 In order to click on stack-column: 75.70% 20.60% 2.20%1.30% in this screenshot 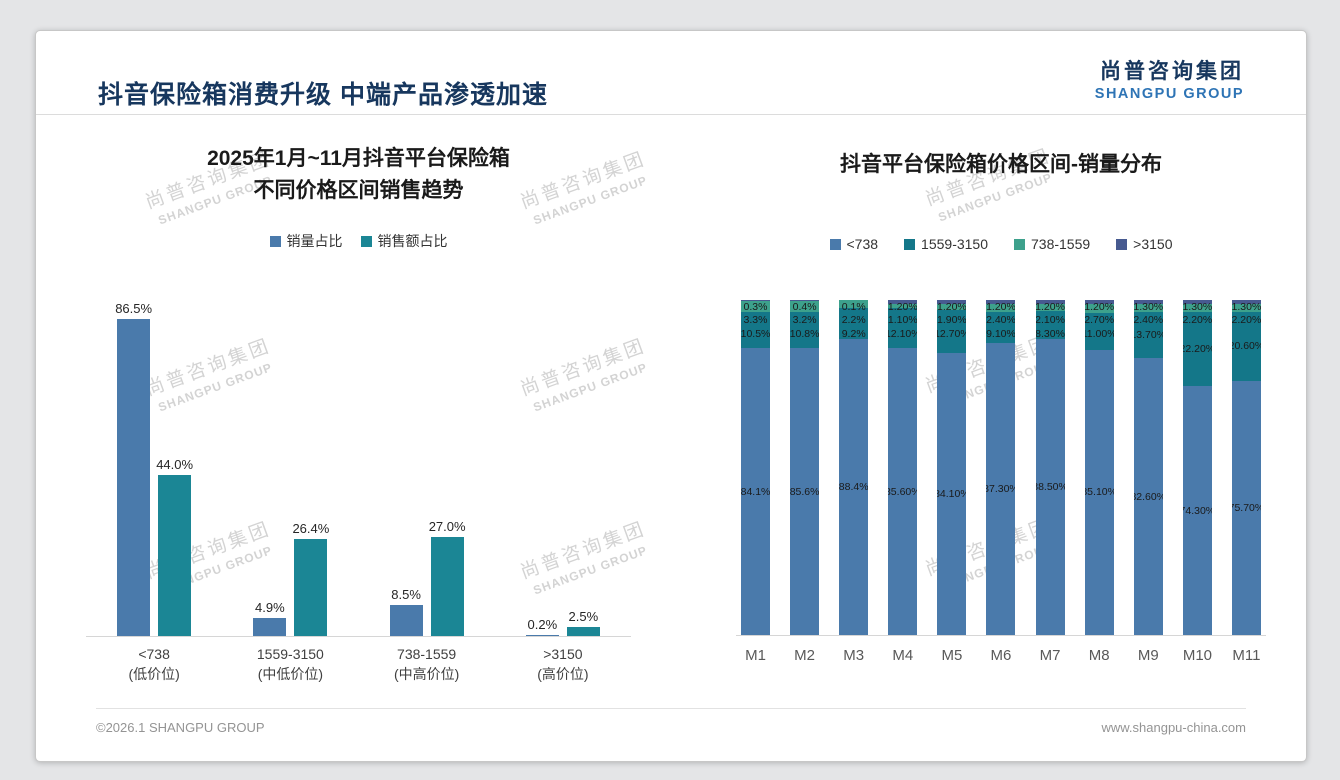, I will do `click(1246, 467)`.